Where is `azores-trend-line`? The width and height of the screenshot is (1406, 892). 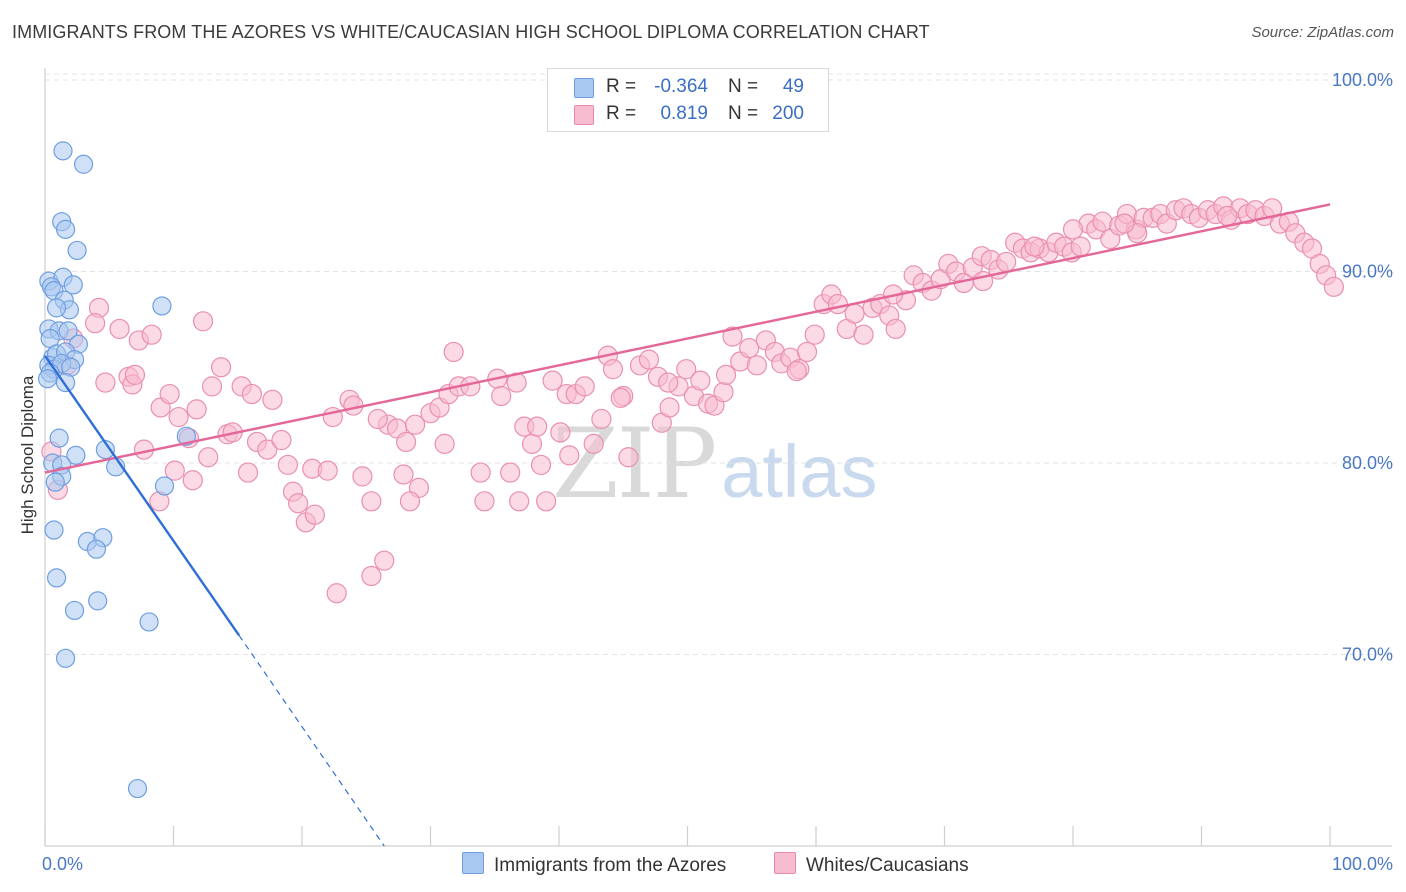
azores-trend-line is located at coordinates (142, 496).